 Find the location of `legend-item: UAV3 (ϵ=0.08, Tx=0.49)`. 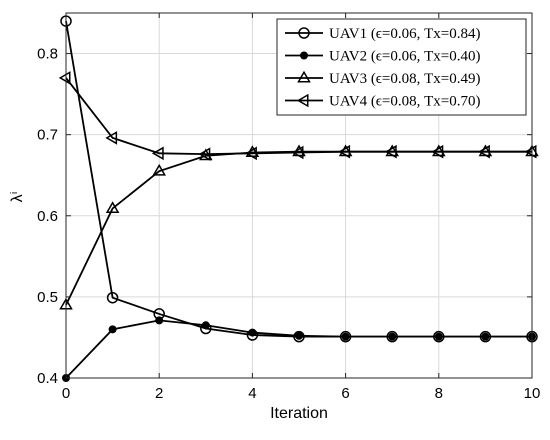

legend-item: UAV3 (ϵ=0.08, Tx=0.49) is located at coordinates (382, 78).